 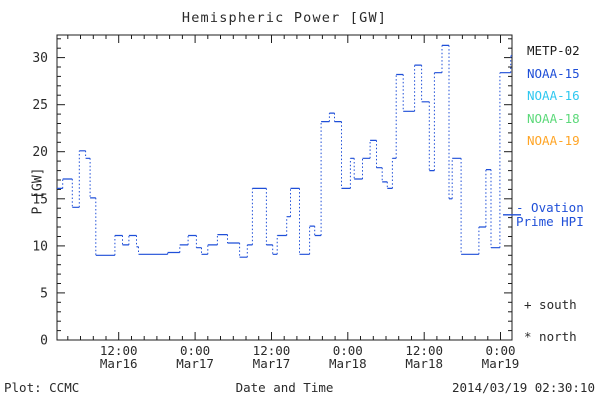 What do you see at coordinates (44, 293) in the screenshot?
I see `y-tick-label: 5` at bounding box center [44, 293].